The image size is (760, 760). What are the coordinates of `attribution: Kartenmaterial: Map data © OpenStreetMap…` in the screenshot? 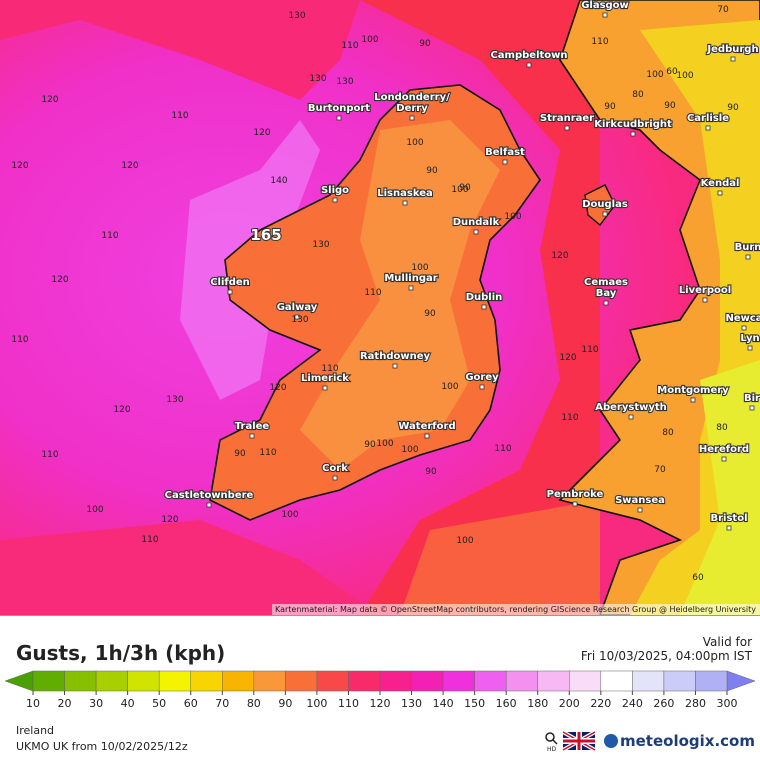 It's located at (515, 609).